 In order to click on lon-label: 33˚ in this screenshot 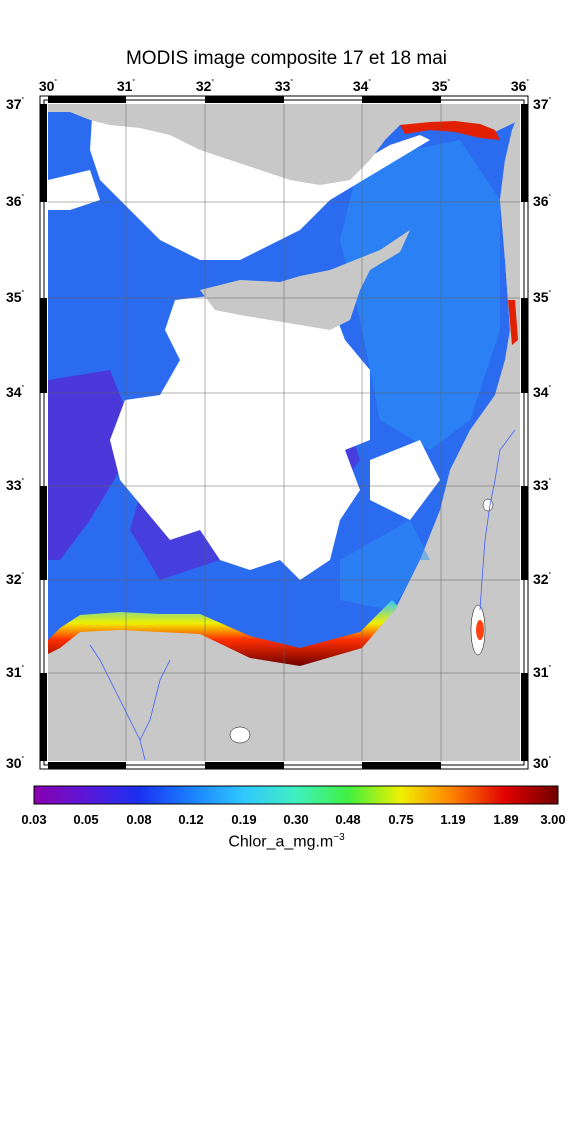, I will do `click(284, 86)`.